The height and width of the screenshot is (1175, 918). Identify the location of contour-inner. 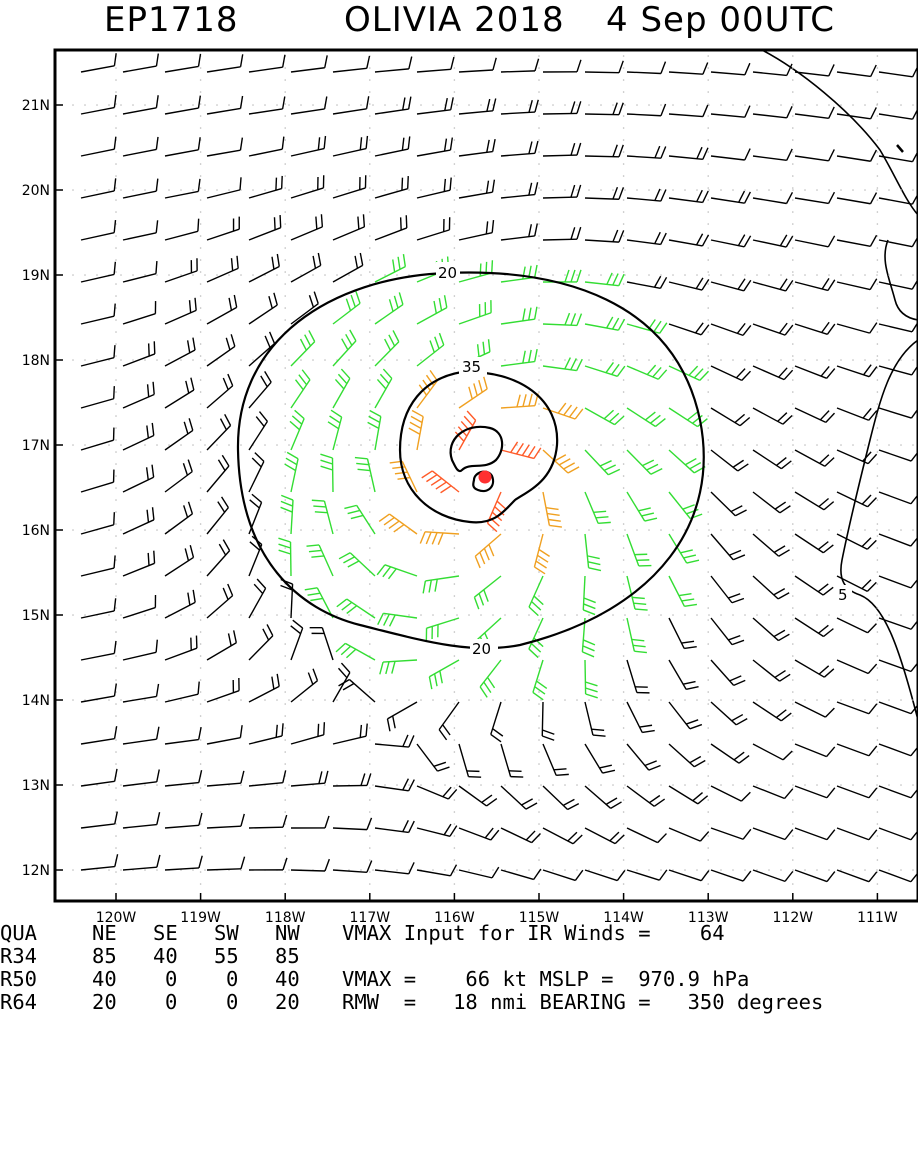
(477, 449).